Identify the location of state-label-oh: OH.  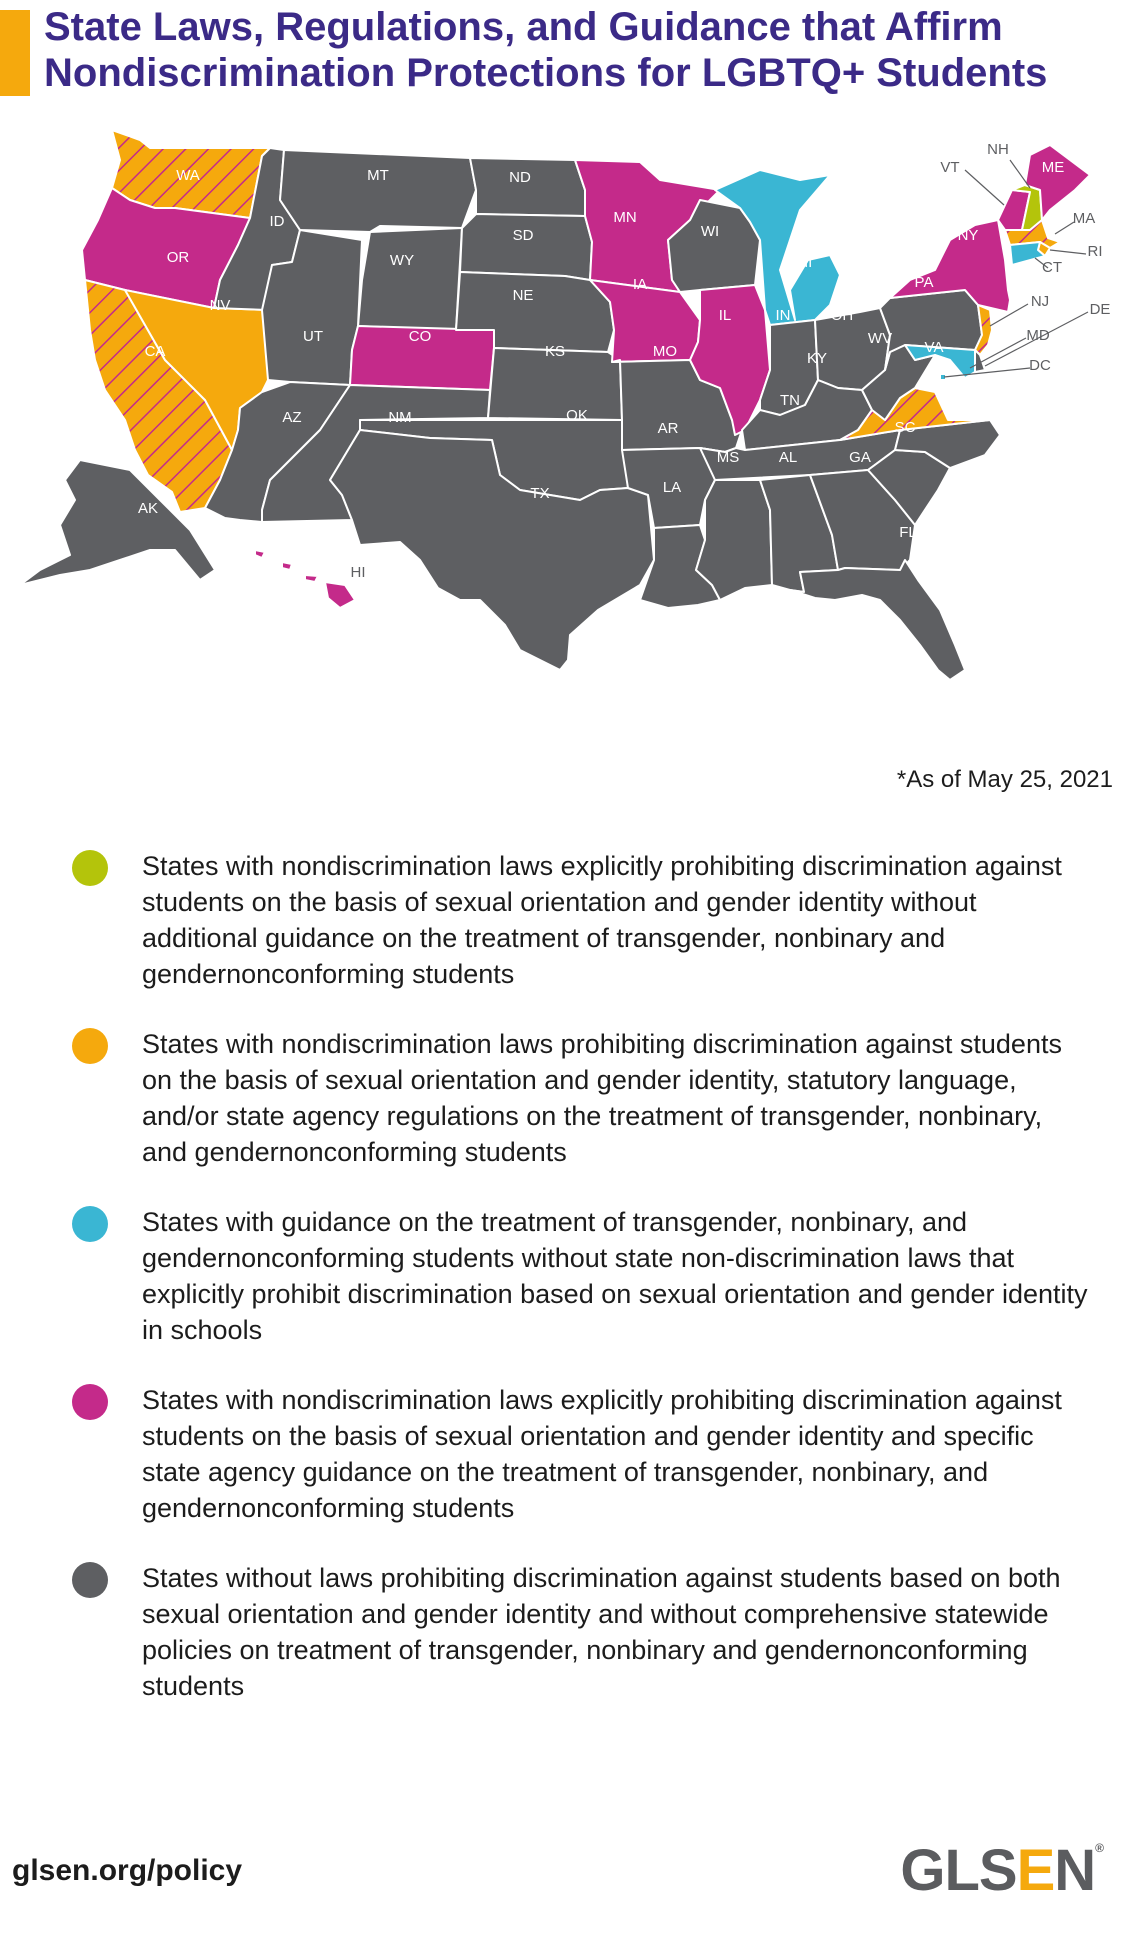
(842, 315).